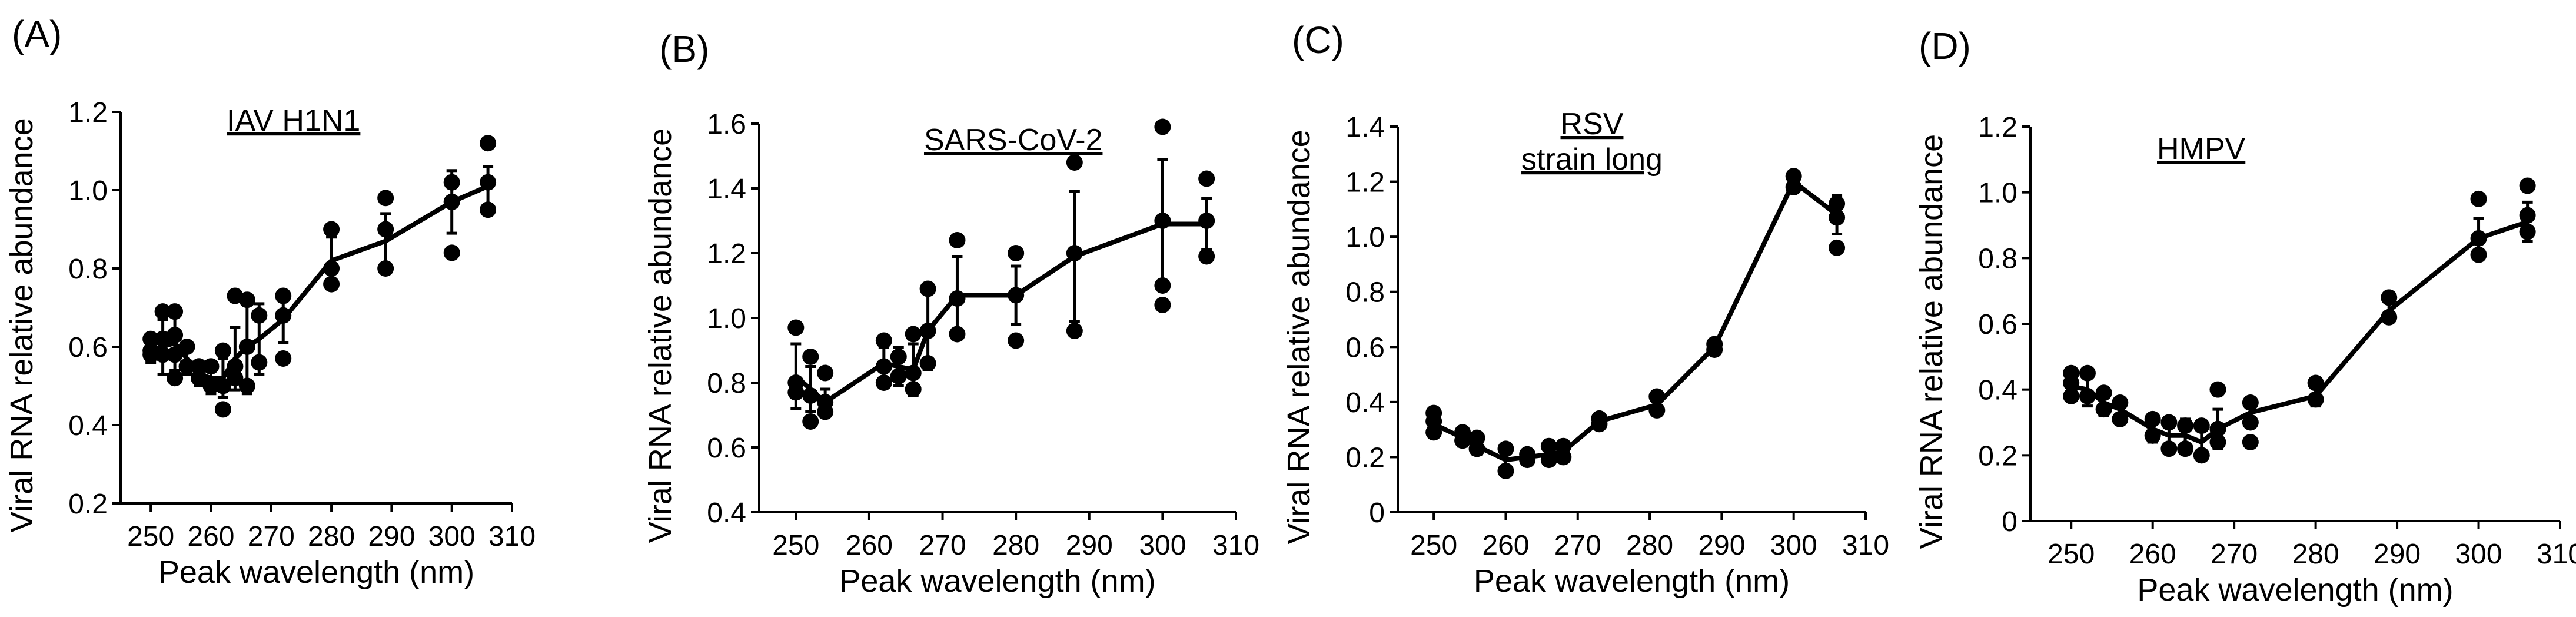 The image size is (2576, 617). What do you see at coordinates (1632, 581) in the screenshot?
I see `x-axis-label: Peak wavelength (nm)` at bounding box center [1632, 581].